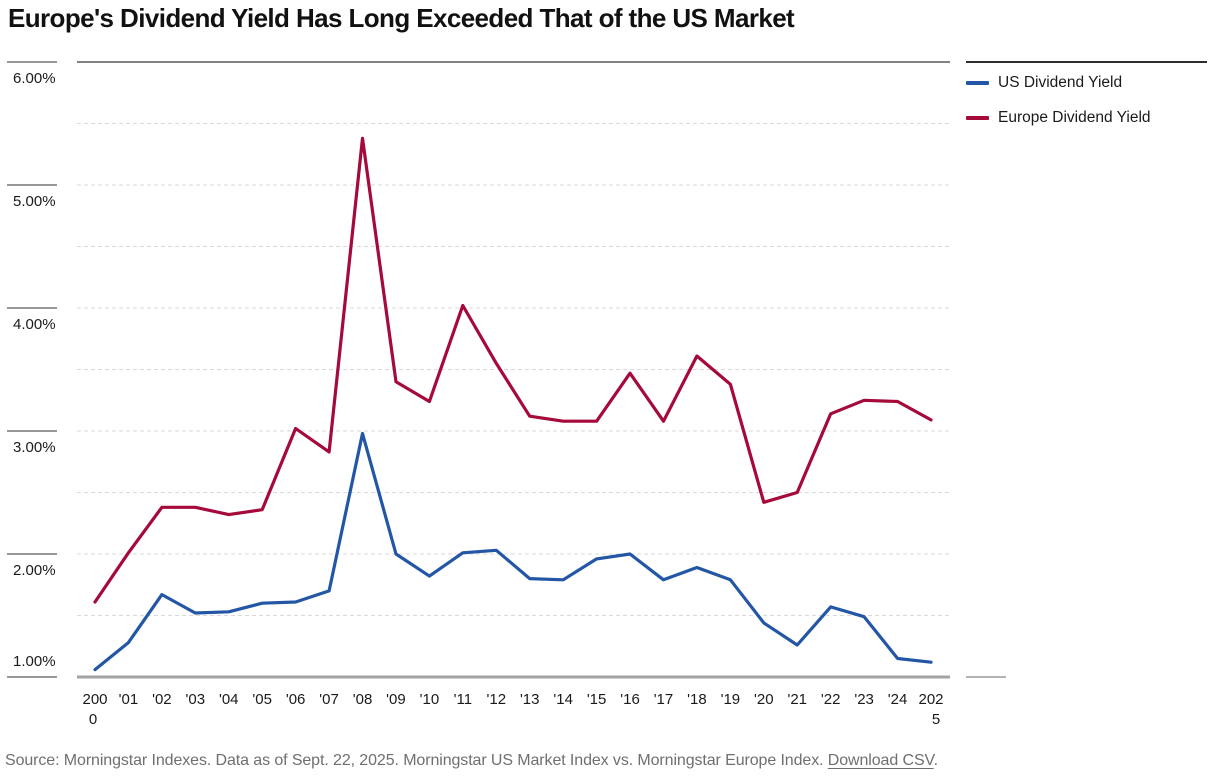  I want to click on x-axis-label: '20, so click(764, 699).